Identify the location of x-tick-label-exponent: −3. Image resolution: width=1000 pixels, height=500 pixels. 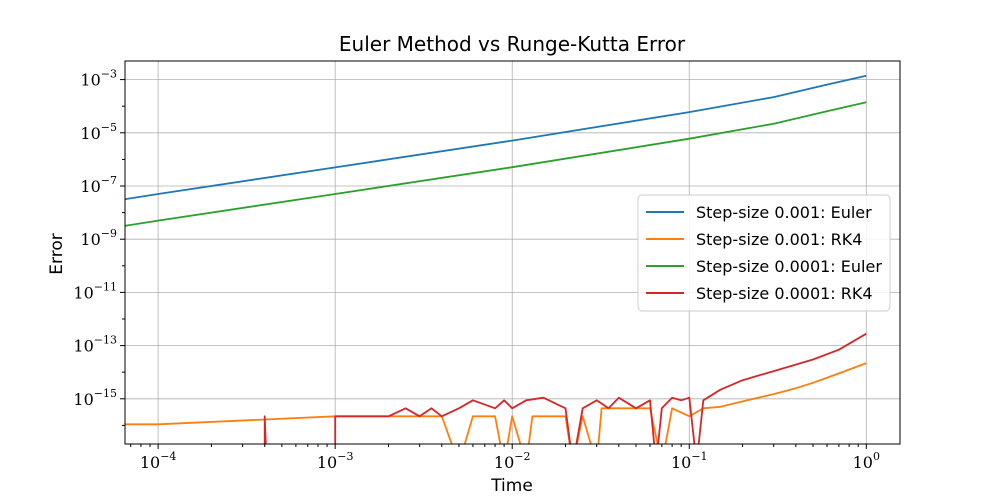
(345, 456).